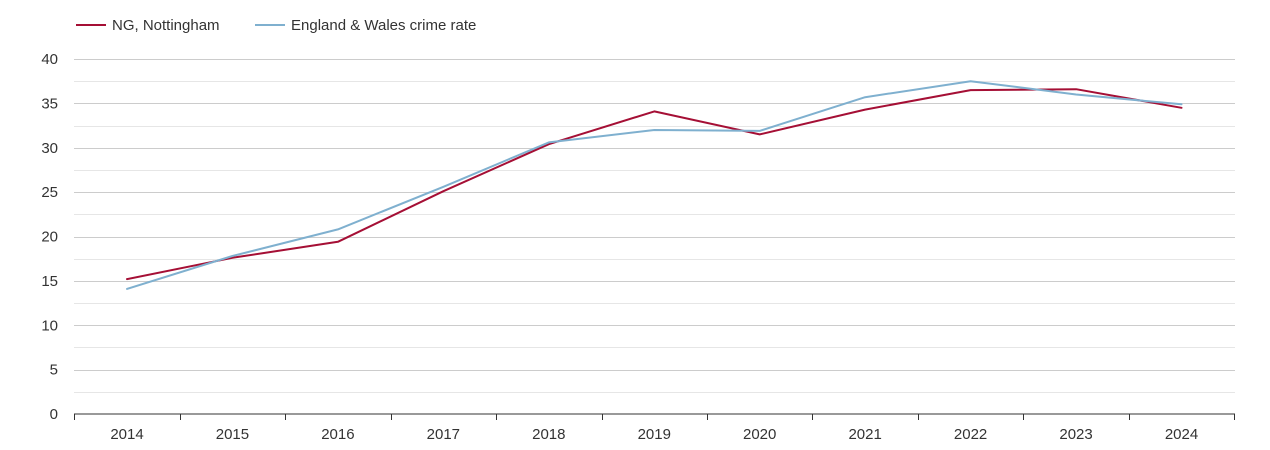  What do you see at coordinates (443, 434) in the screenshot?
I see `x-tick-label: 2017` at bounding box center [443, 434].